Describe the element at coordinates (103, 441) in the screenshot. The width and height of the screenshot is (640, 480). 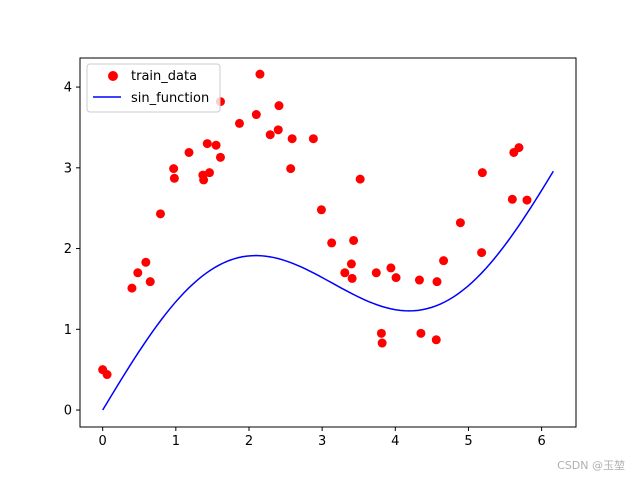
I see `x-tick-label: 0` at that location.